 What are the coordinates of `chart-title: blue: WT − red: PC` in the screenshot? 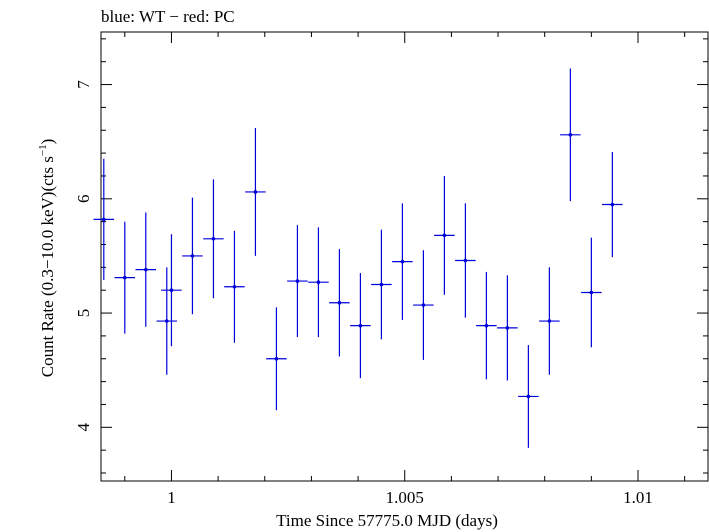 It's located at (168, 16).